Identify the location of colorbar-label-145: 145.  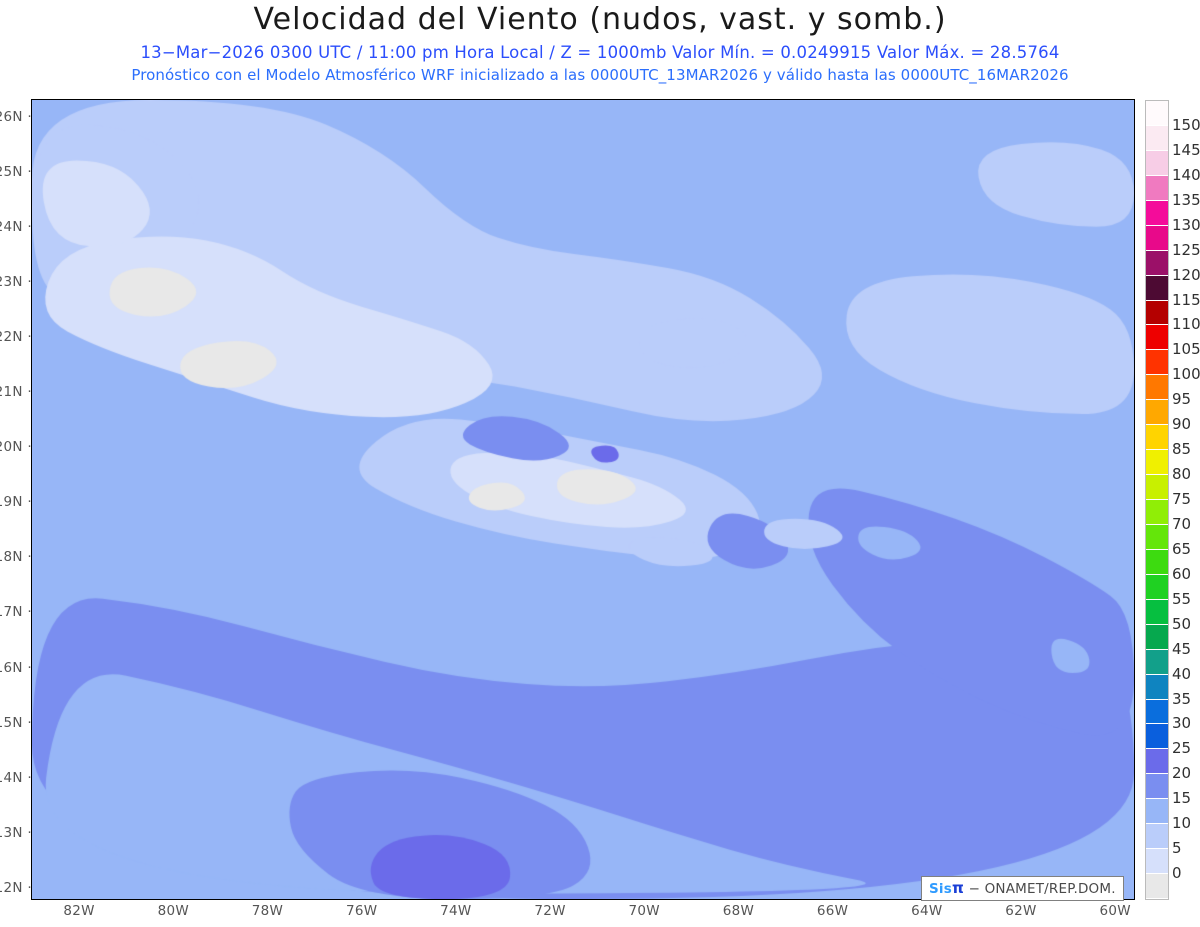
(1186, 149).